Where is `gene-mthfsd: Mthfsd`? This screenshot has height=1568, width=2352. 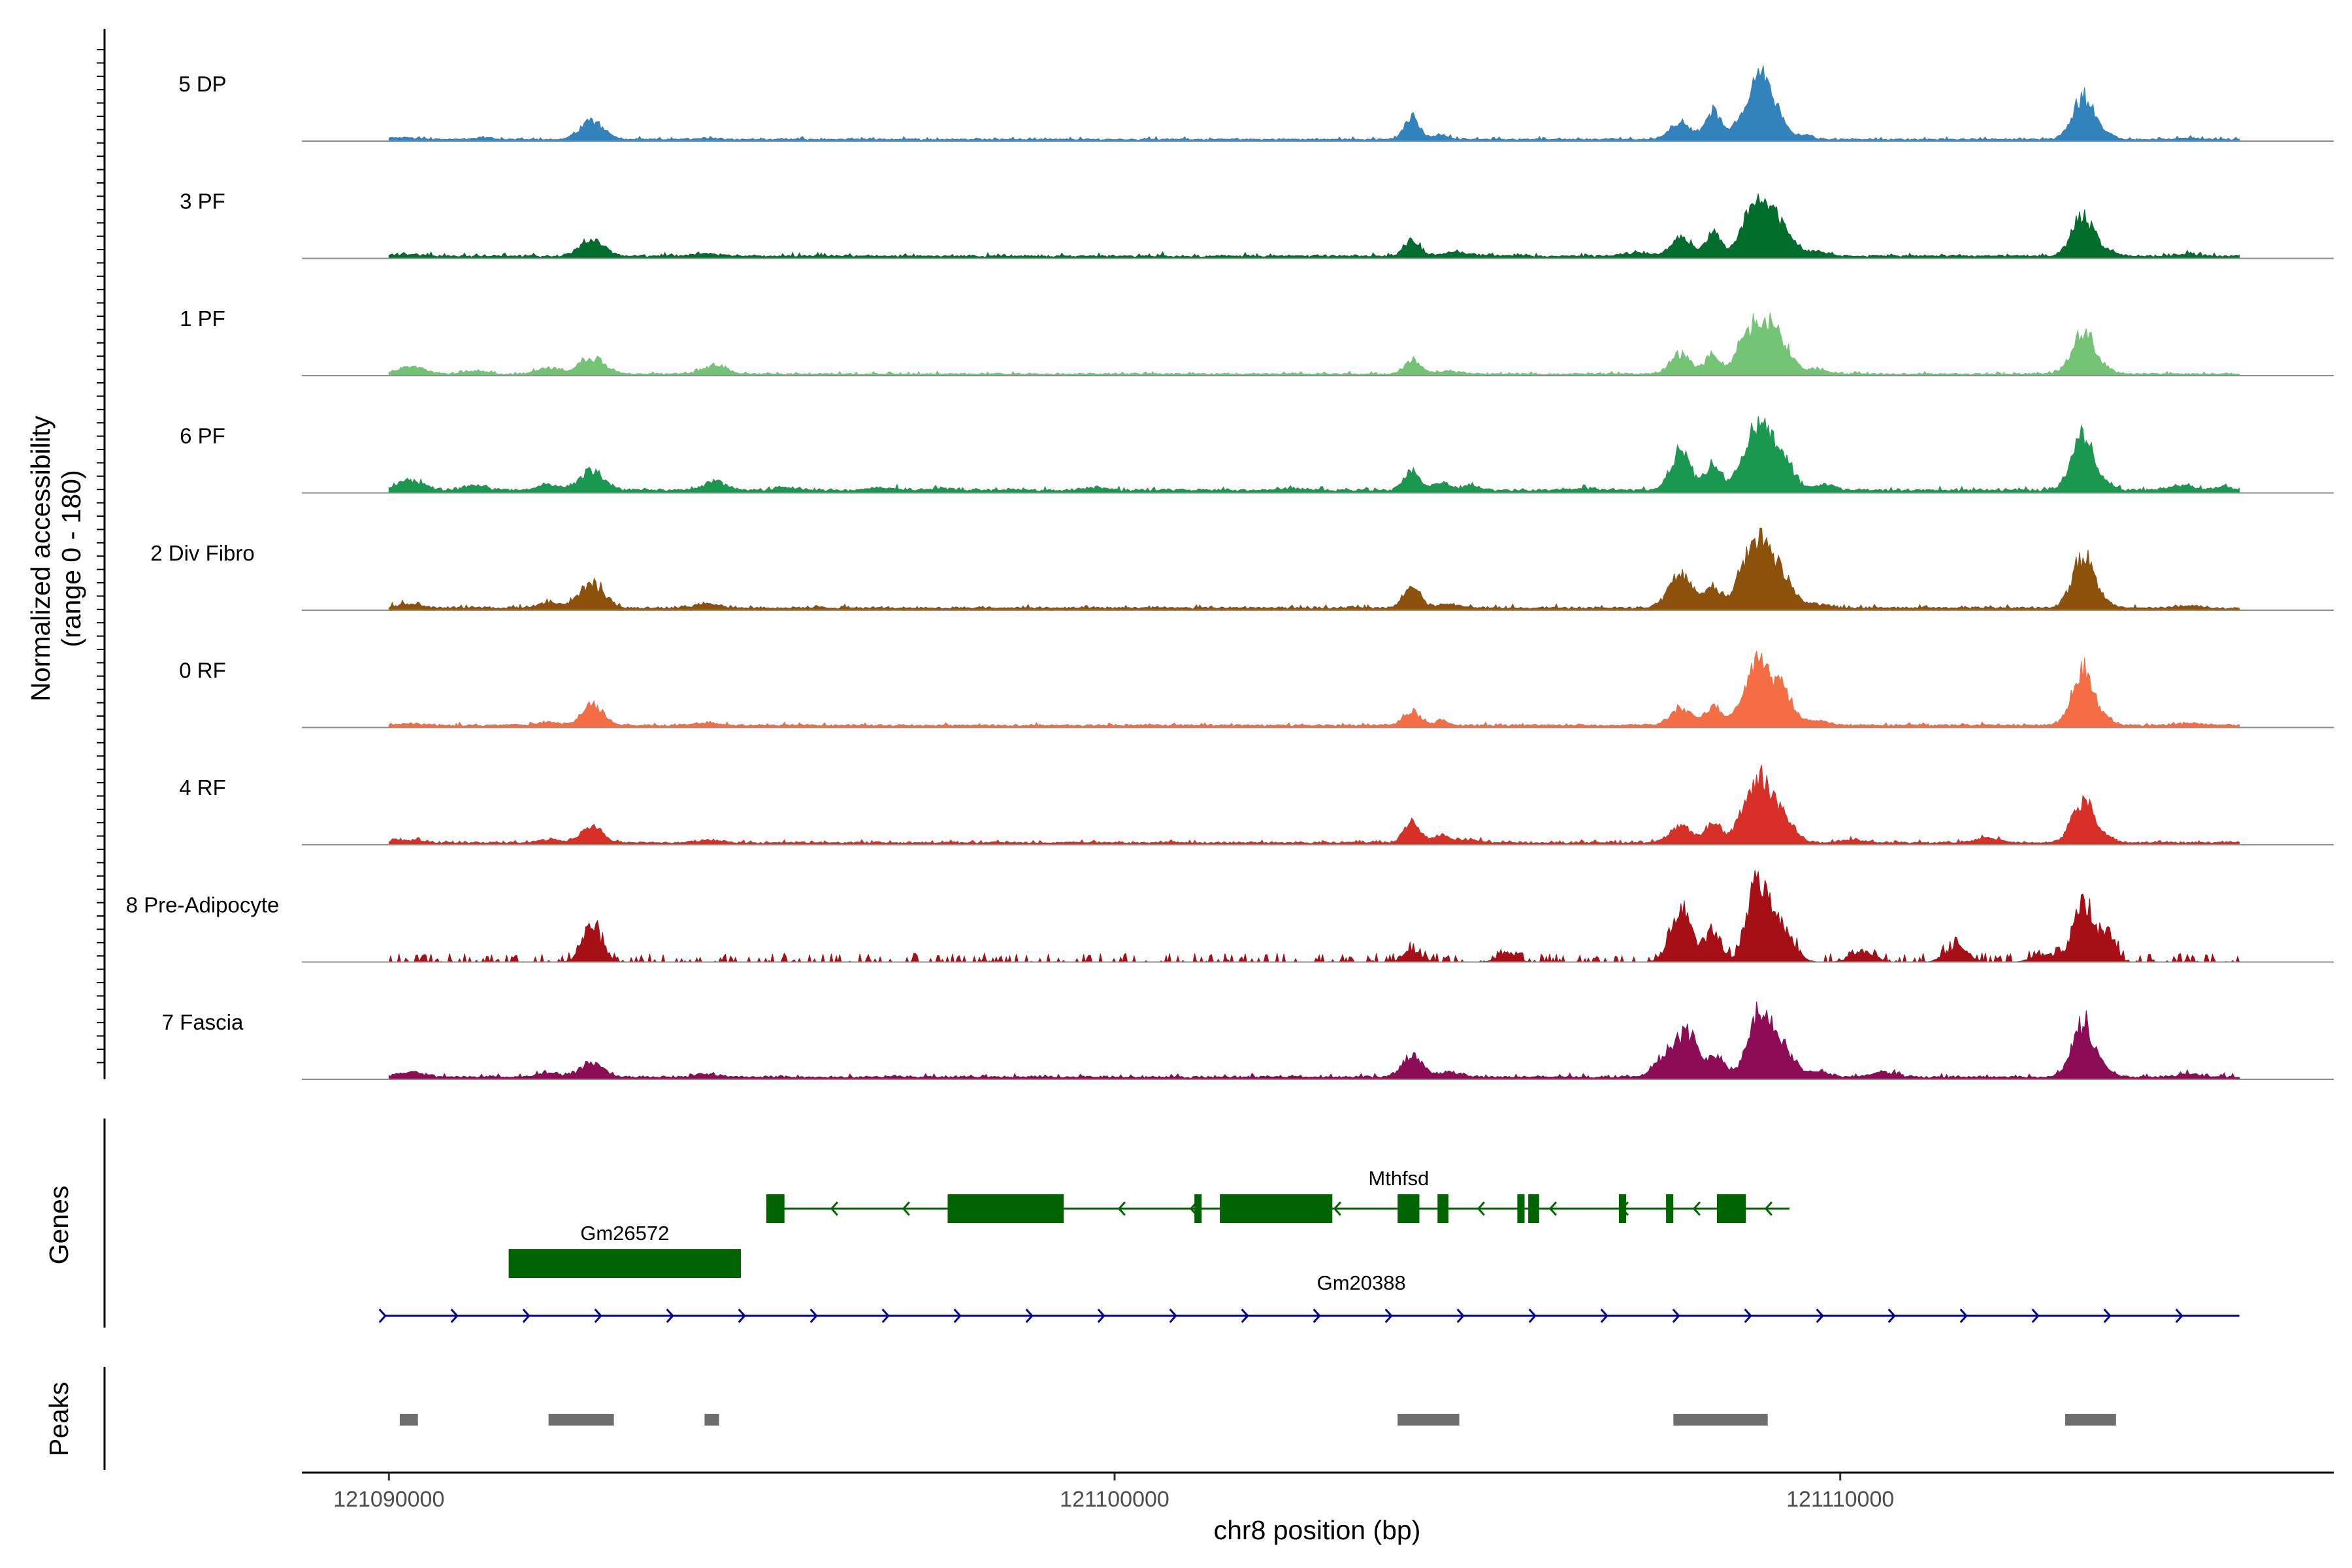 gene-mthfsd: Mthfsd is located at coordinates (1277, 1195).